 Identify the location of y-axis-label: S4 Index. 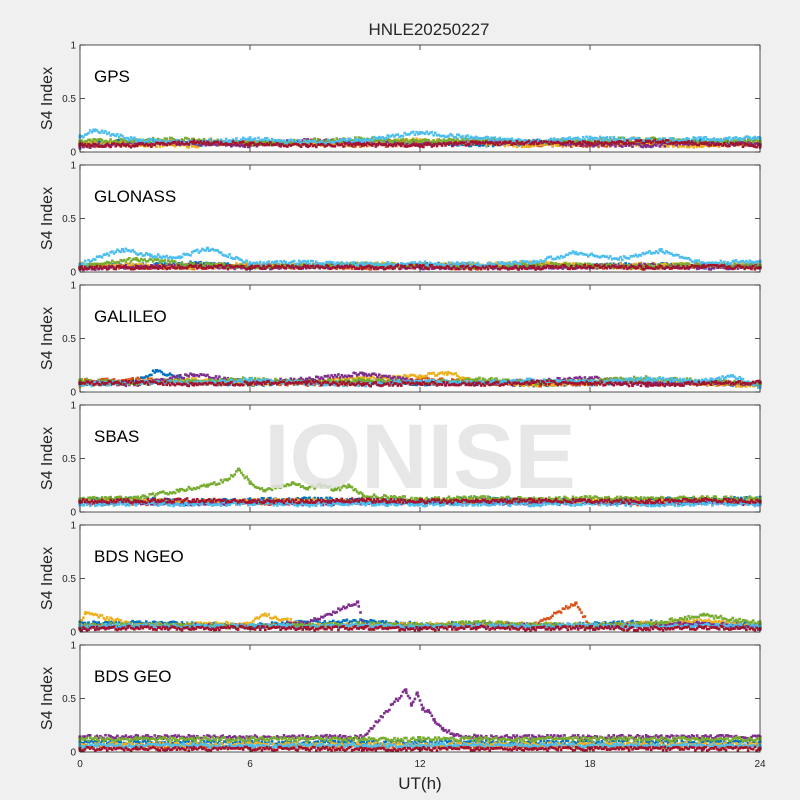
(47, 98).